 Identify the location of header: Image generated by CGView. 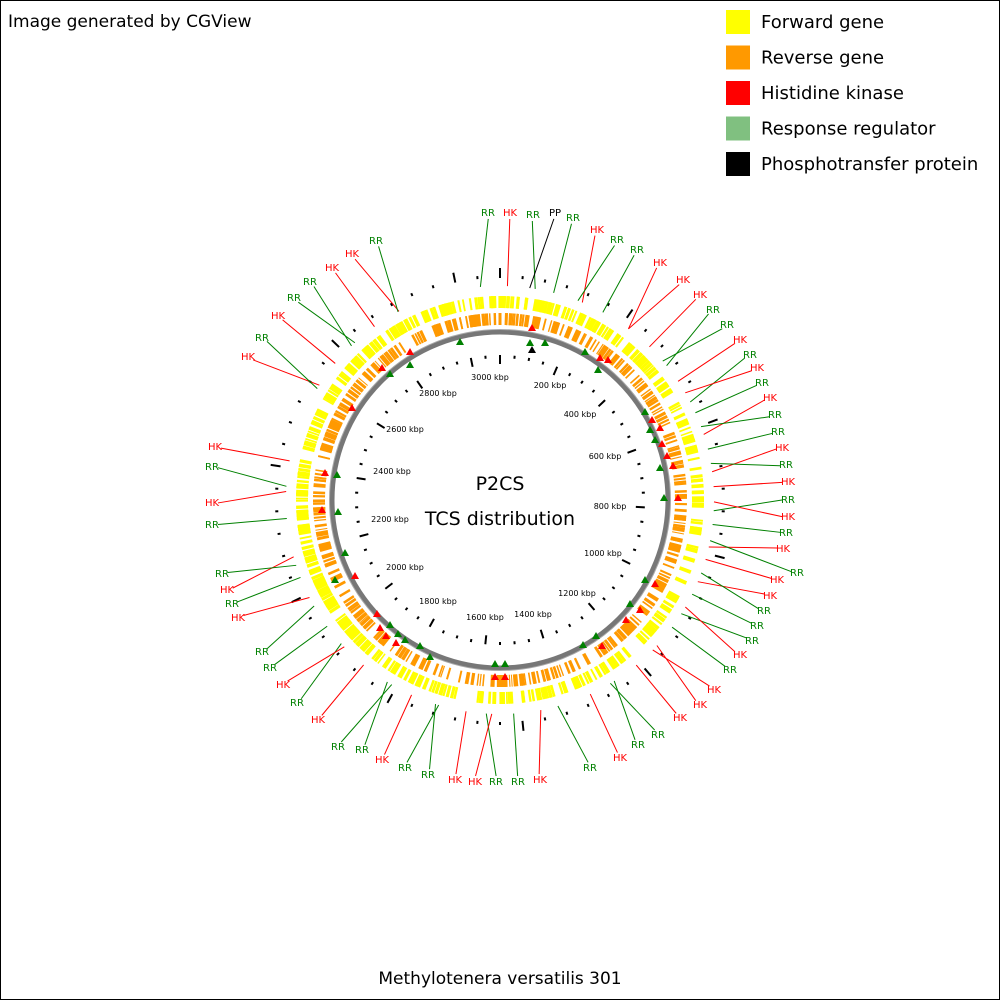
(130, 22).